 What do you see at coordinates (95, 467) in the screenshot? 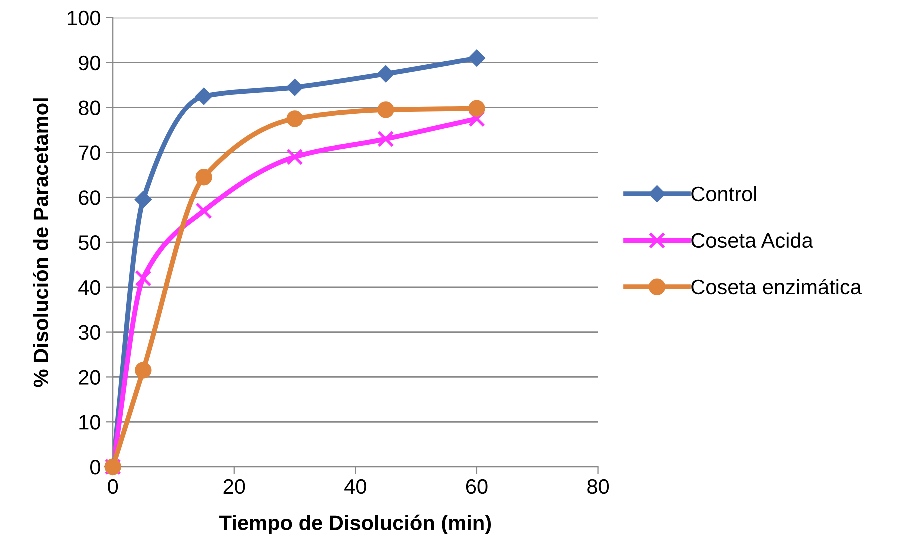
I see `y-tick-label: 0` at bounding box center [95, 467].